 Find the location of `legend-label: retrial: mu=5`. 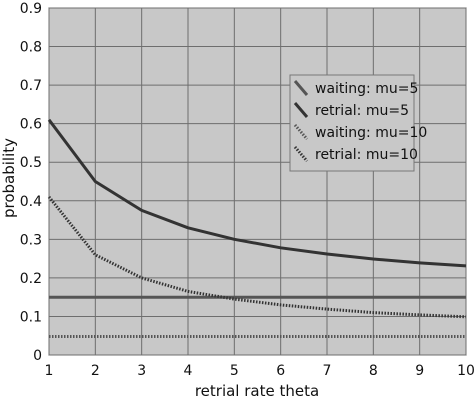

legend-label: retrial: mu=5 is located at coordinates (362, 111).